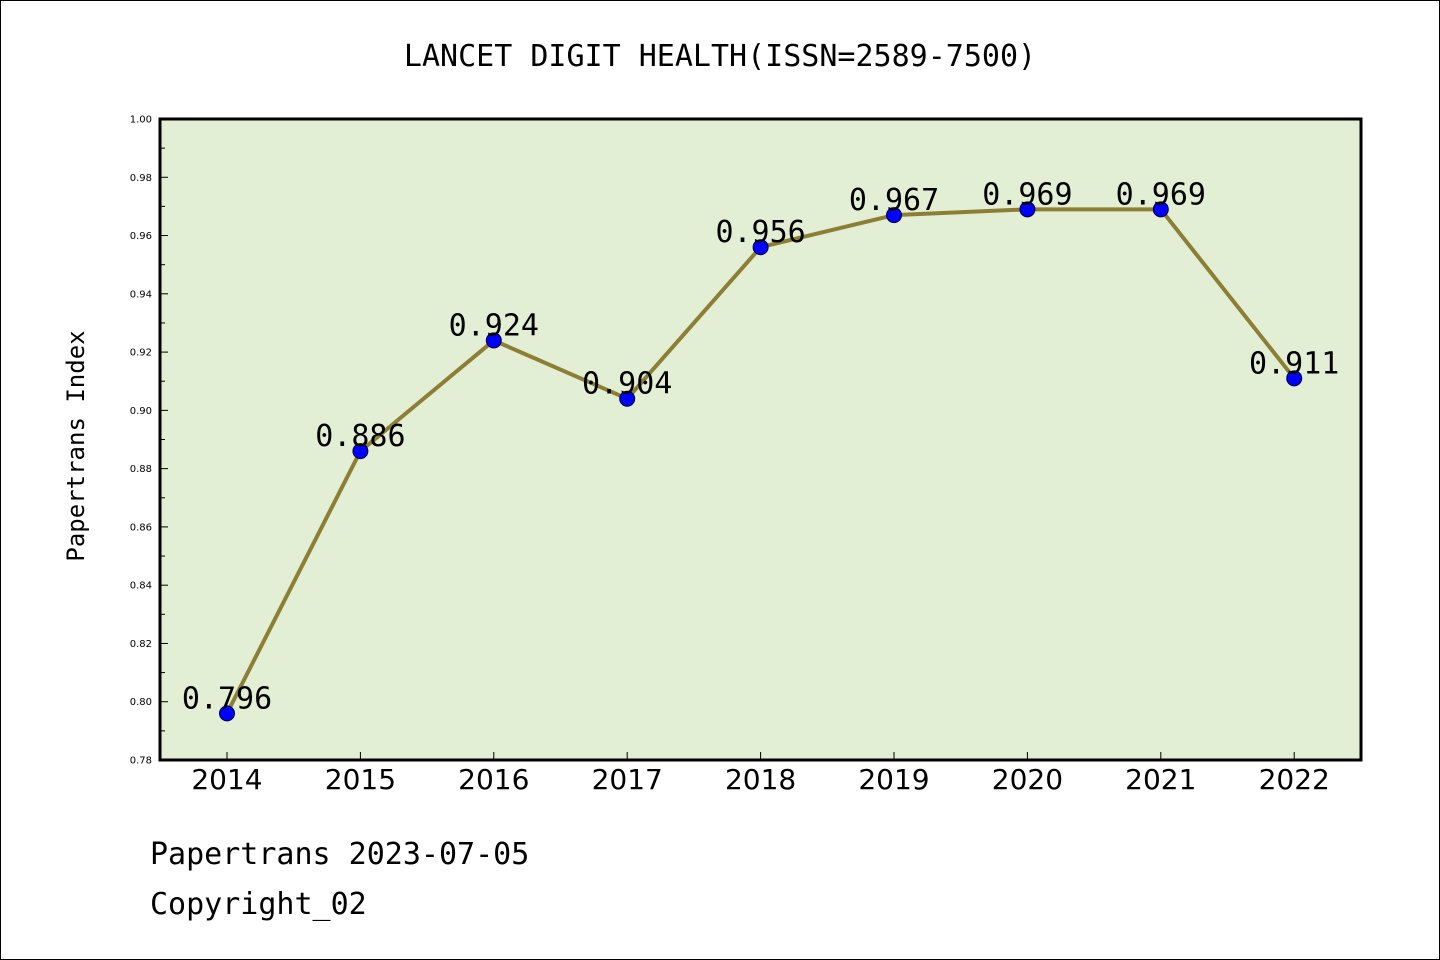  Describe the element at coordinates (1027, 779) in the screenshot. I see `x-tick-label: 2020` at that location.